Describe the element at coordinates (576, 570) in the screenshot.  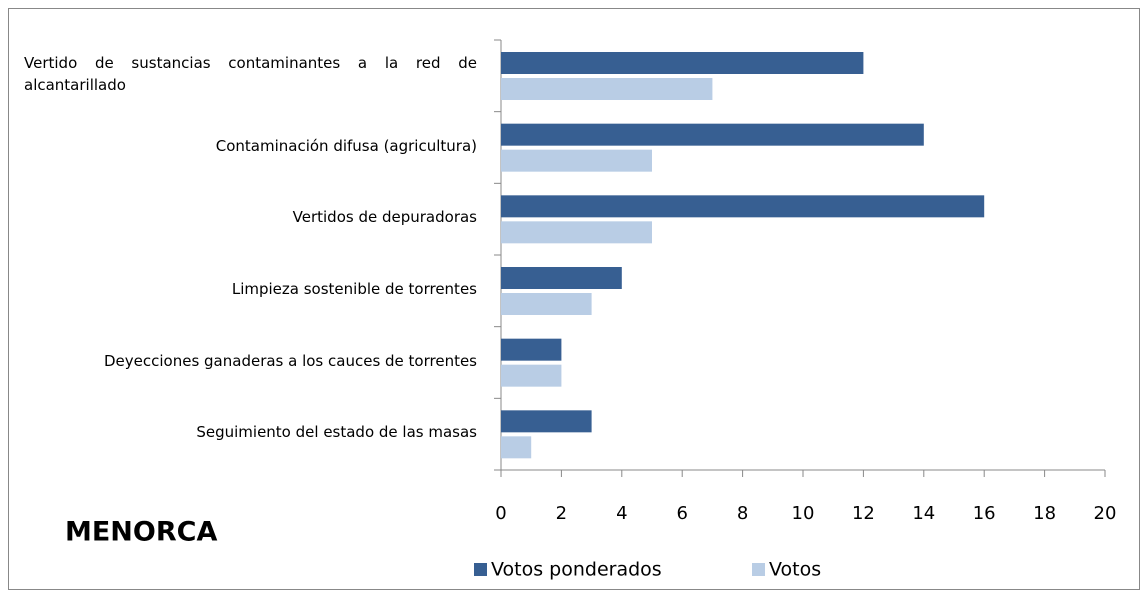
I see `legend-label: Votos ponderados` at that location.